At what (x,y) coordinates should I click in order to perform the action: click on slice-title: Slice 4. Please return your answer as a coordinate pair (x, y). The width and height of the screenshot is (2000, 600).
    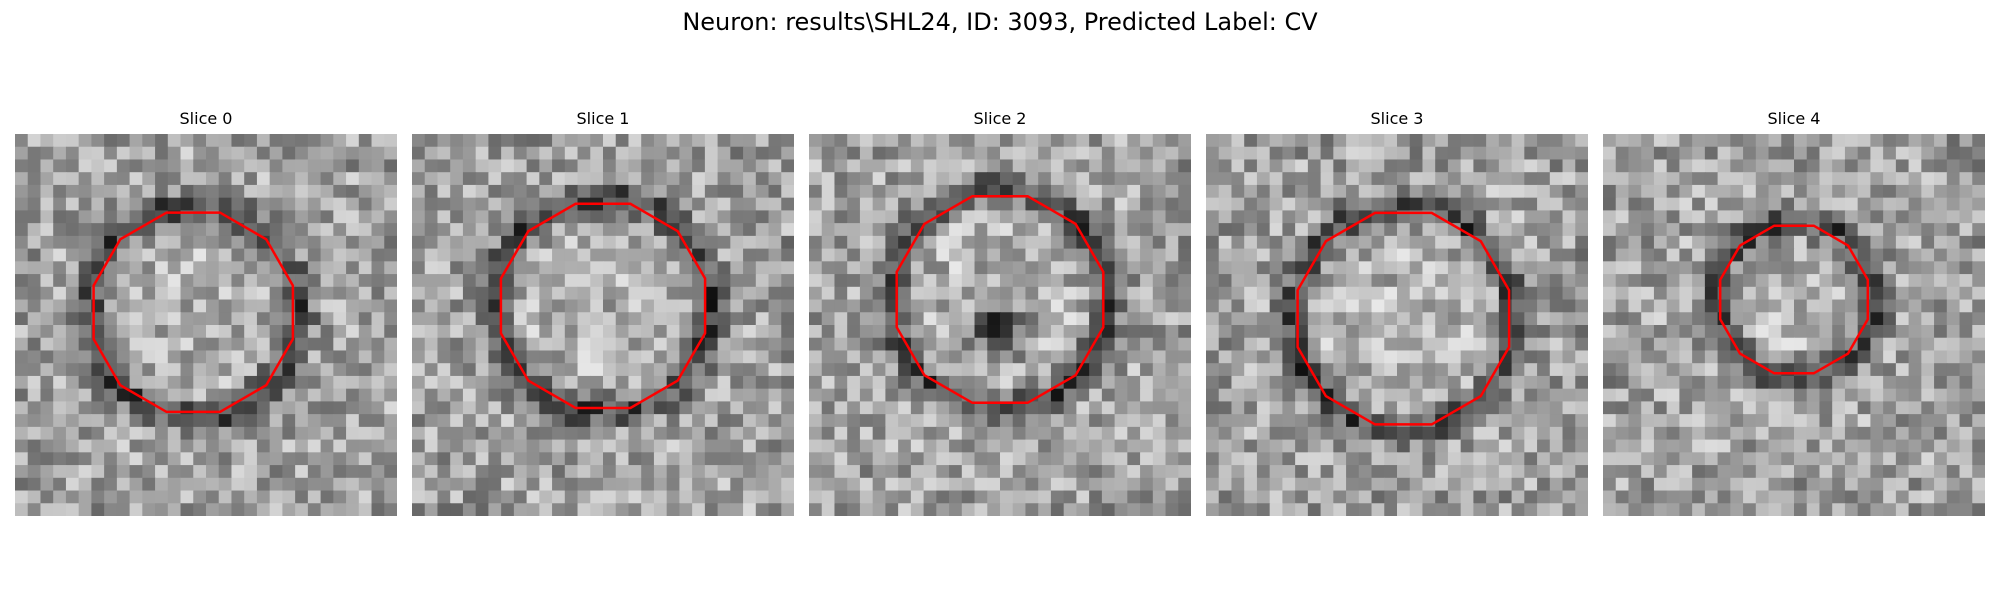
    Looking at the image, I should click on (1794, 118).